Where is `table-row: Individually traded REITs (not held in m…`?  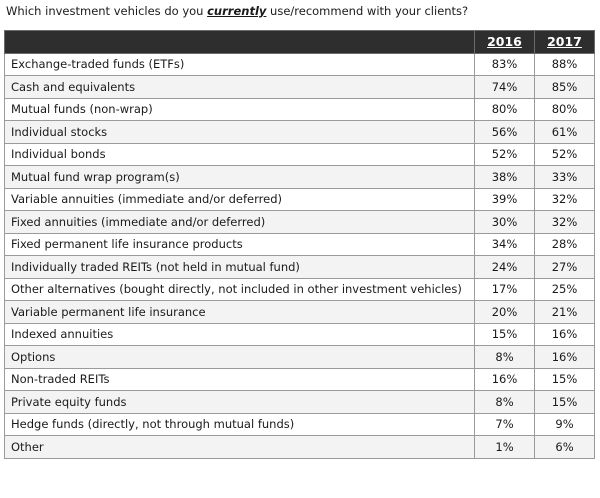 table-row: Individually traded REITs (not held in m… is located at coordinates (299, 267).